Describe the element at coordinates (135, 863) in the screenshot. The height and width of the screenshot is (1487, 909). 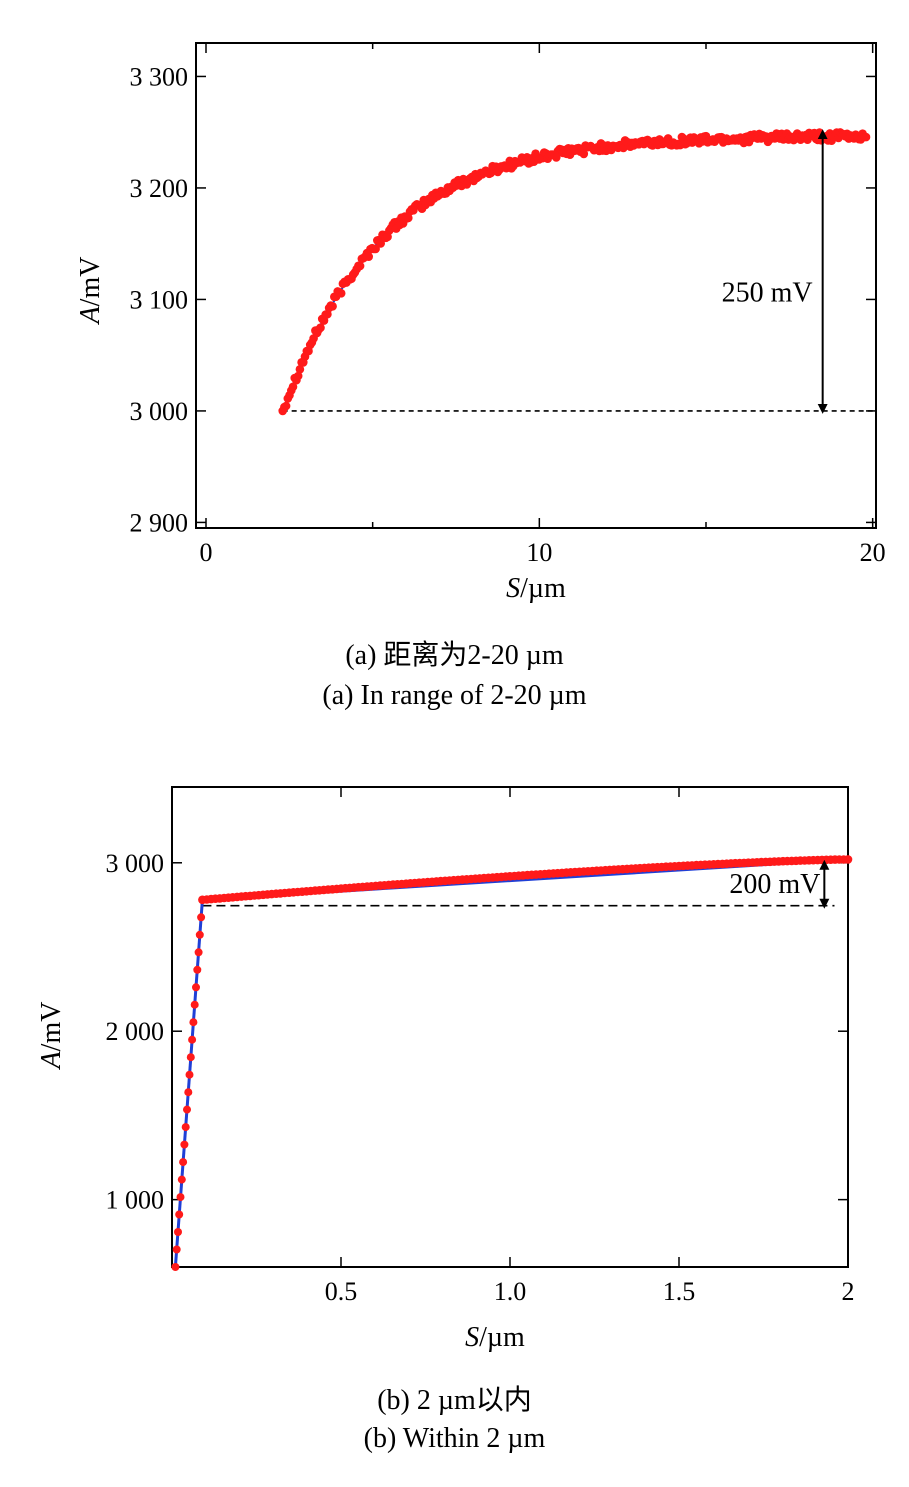
I see `y-tick-label-b-2: 3 000` at that location.